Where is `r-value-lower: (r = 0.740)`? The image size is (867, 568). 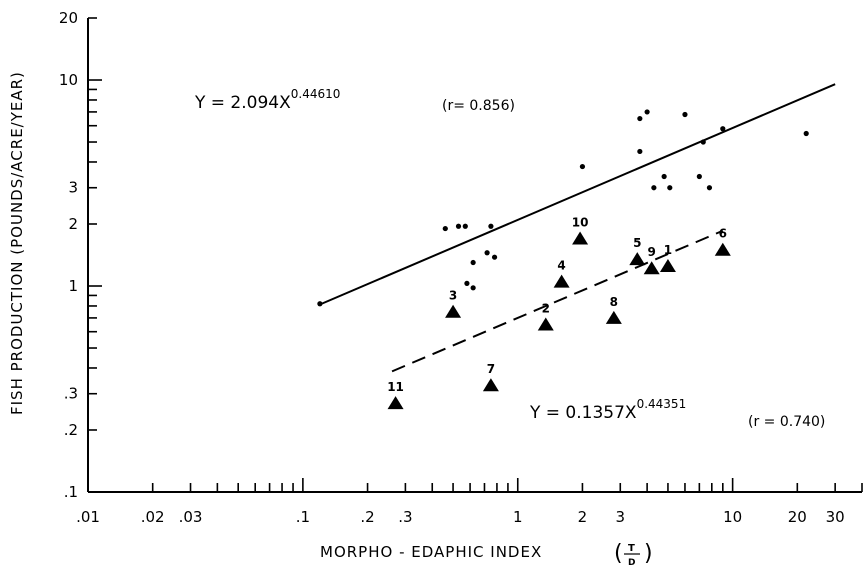 r-value-lower: (r = 0.740) is located at coordinates (786, 422).